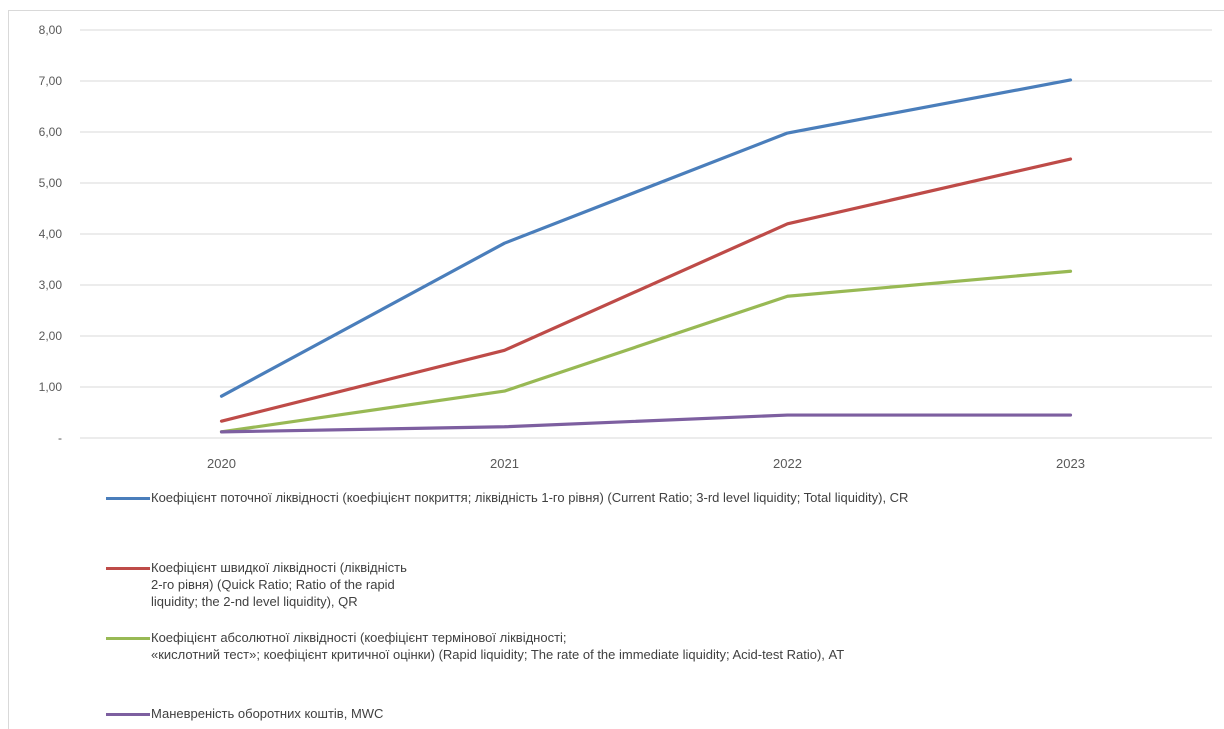  I want to click on y-tick-label: 7,00, so click(51, 81).